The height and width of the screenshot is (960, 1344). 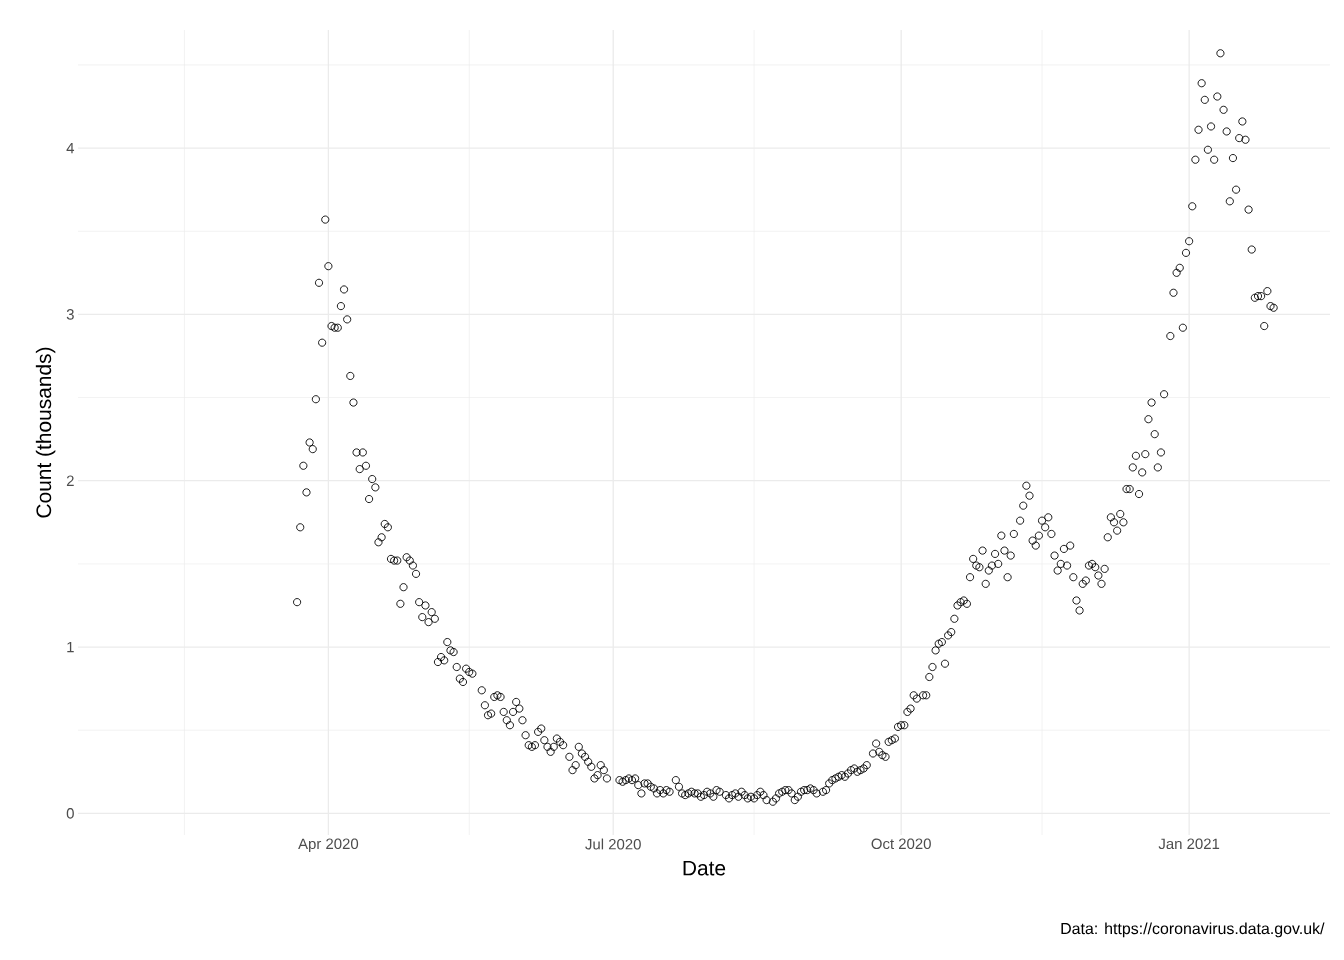 What do you see at coordinates (70, 314) in the screenshot?
I see `y-tick-label: 3` at bounding box center [70, 314].